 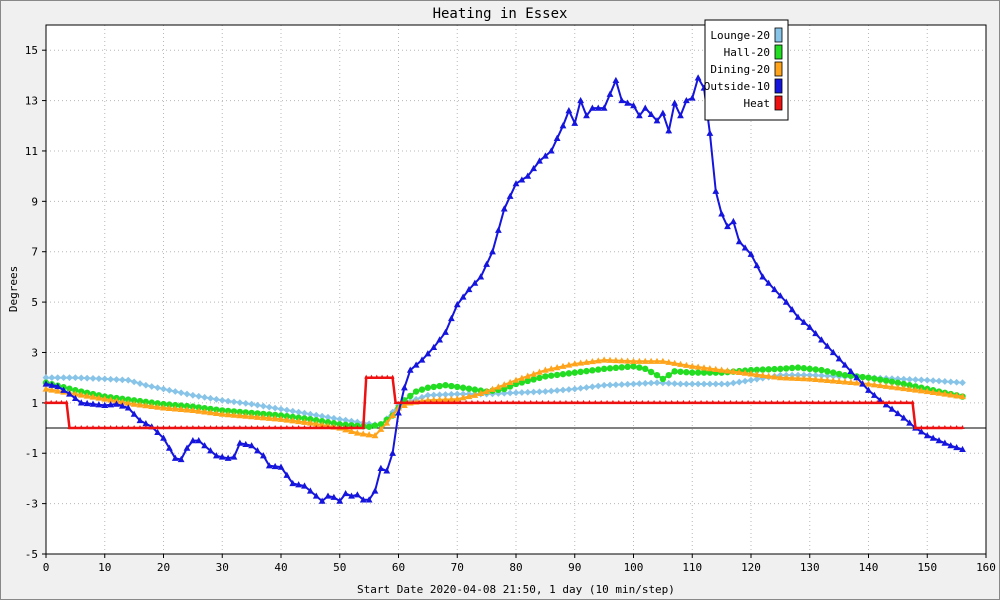 I want to click on x-tick-label: 20, so click(x=163, y=567).